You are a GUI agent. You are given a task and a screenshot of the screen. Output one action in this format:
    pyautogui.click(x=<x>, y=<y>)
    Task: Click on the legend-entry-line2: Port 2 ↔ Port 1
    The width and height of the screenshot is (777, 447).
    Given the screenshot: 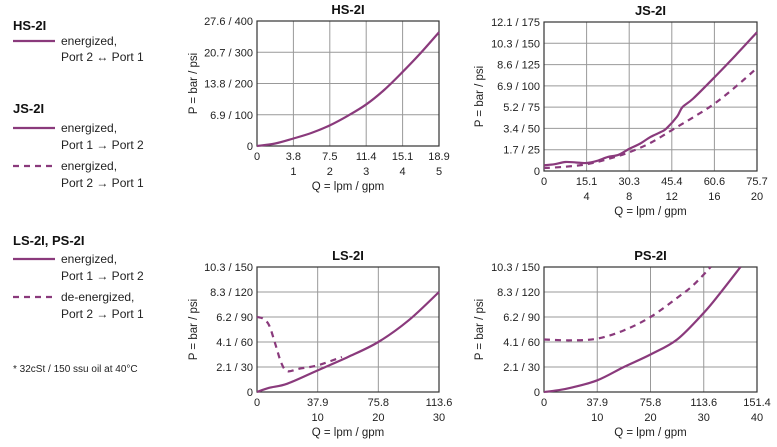 What is the action you would take?
    pyautogui.click(x=102, y=57)
    